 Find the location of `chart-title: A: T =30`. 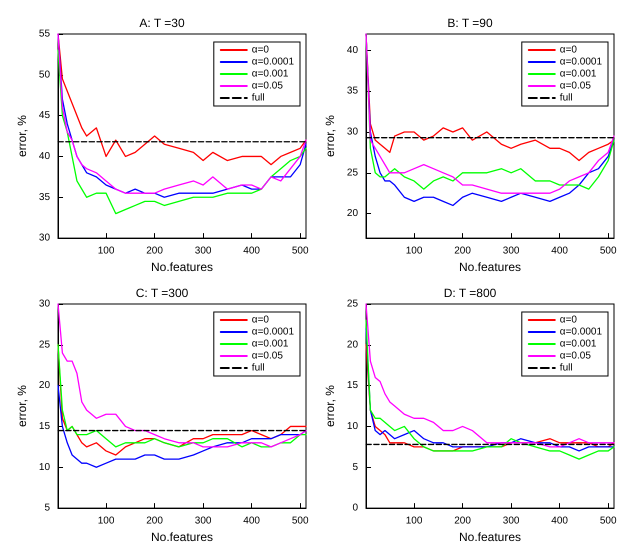

chart-title: A: T =30 is located at coordinates (162, 23).